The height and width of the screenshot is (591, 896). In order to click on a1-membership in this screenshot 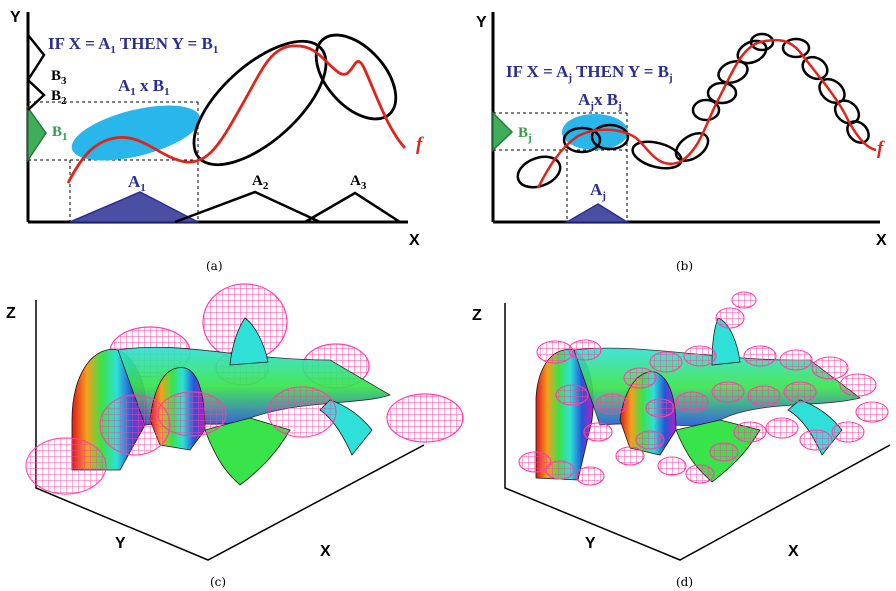, I will do `click(134, 207)`.